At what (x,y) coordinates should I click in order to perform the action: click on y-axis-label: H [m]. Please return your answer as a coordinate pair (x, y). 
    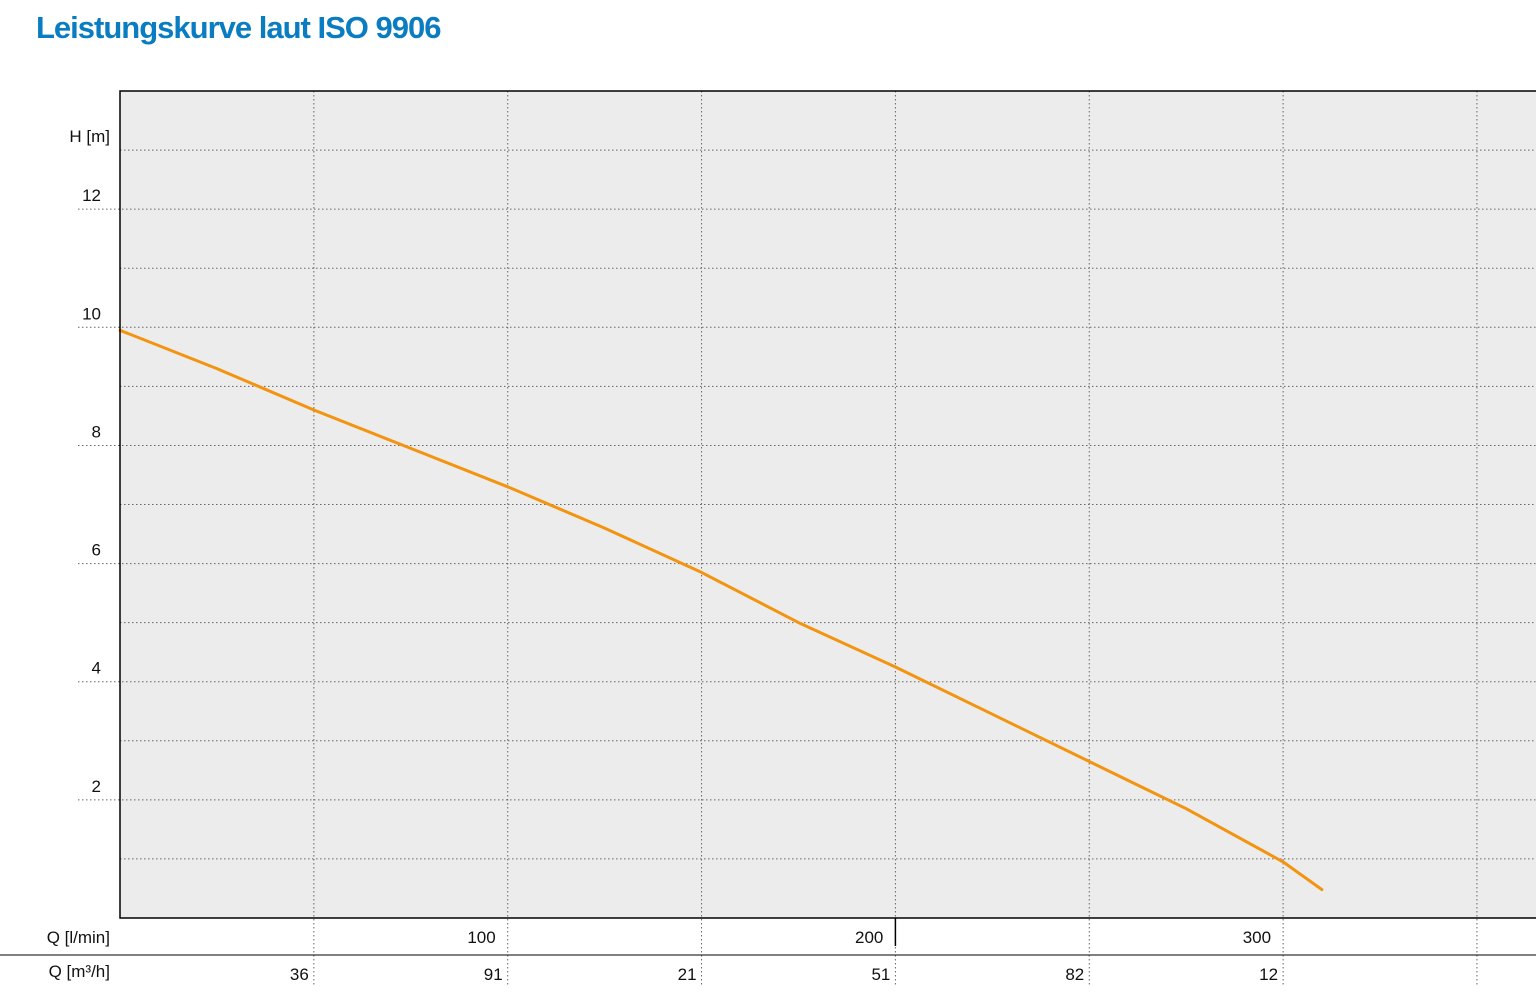
    Looking at the image, I should click on (89, 136).